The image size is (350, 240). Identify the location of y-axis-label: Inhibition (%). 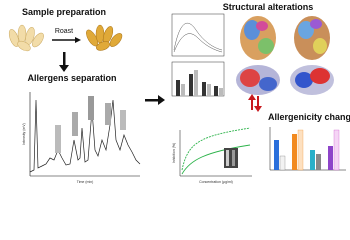
(174, 153).